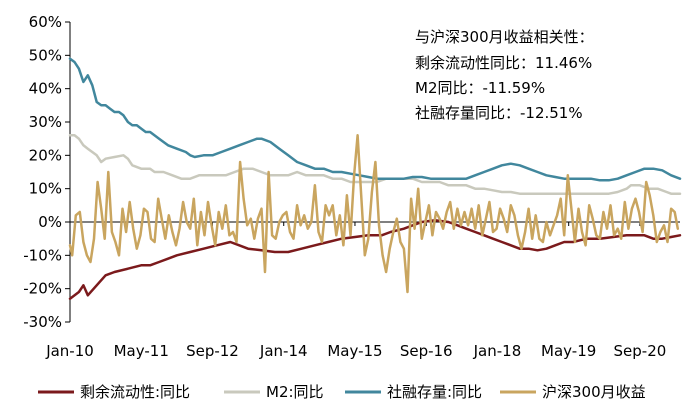 The image size is (700, 420). Describe the element at coordinates (426, 351) in the screenshot. I see `x-tick-label: Sep-16` at that location.